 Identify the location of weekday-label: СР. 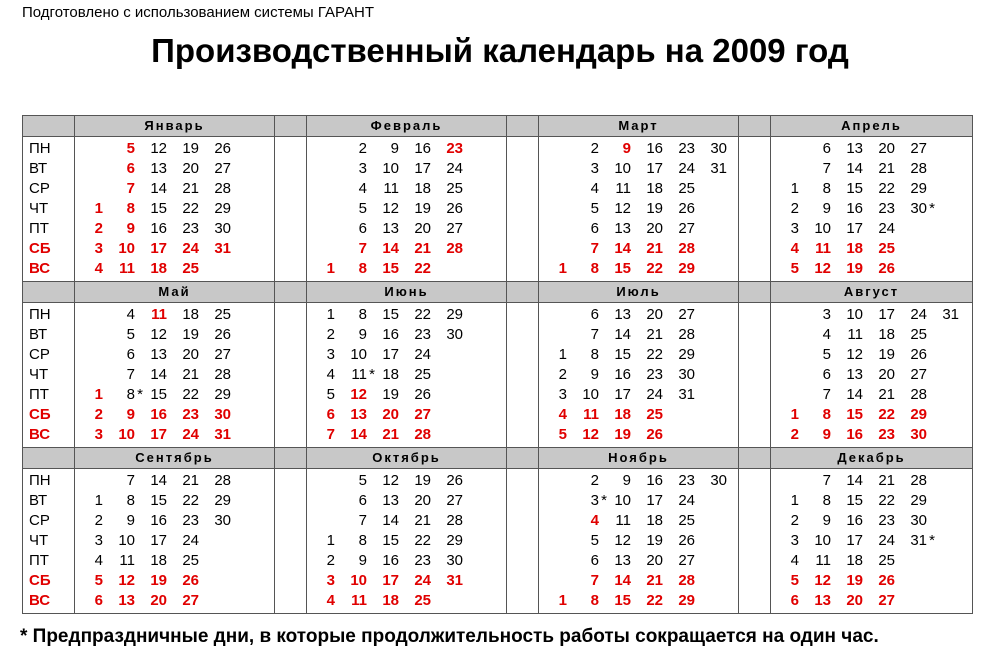
(39, 520).